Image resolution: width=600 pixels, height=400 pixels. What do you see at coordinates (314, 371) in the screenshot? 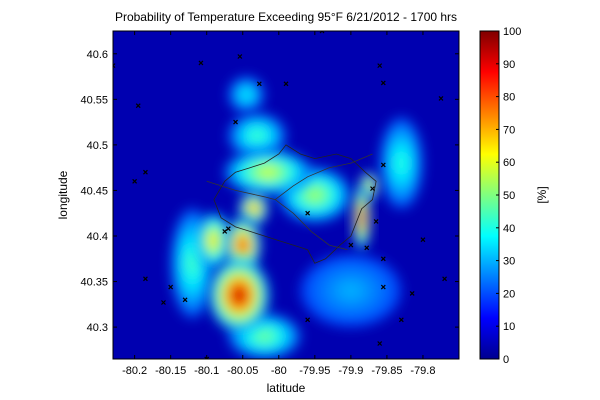
I see `x-tick-label: -79.95` at bounding box center [314, 371].